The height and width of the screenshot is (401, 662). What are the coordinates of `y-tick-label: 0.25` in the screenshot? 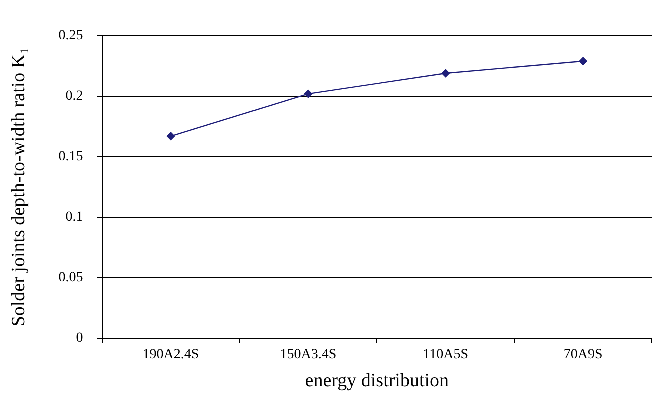 It's located at (71, 36).